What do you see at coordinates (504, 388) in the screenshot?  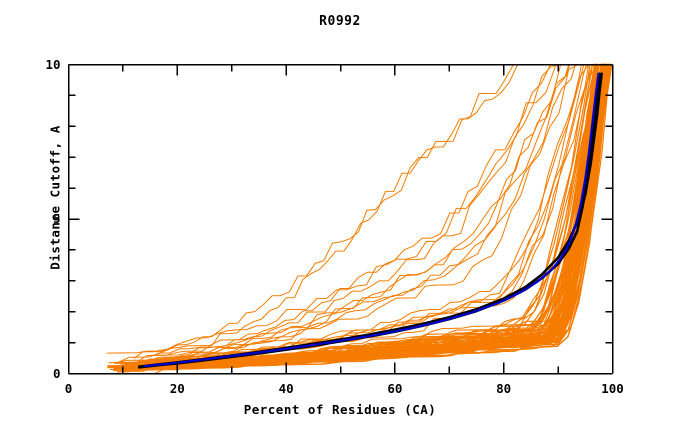 I see `x-tick-label: 80` at bounding box center [504, 388].